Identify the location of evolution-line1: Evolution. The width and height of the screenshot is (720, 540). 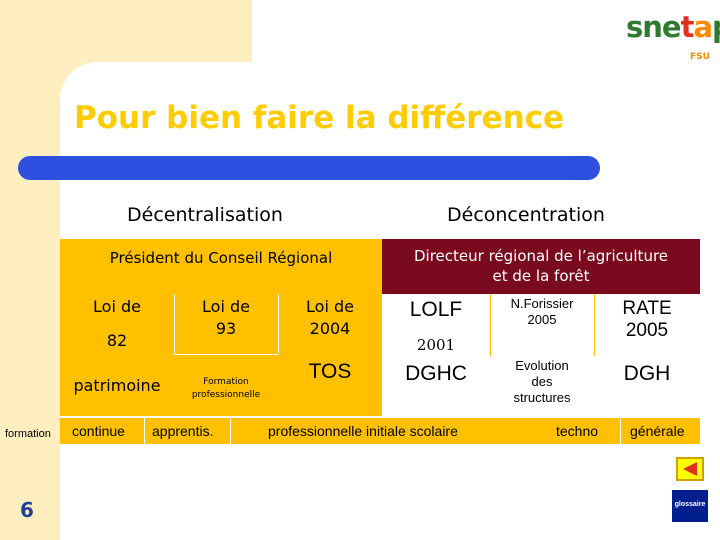
(542, 365).